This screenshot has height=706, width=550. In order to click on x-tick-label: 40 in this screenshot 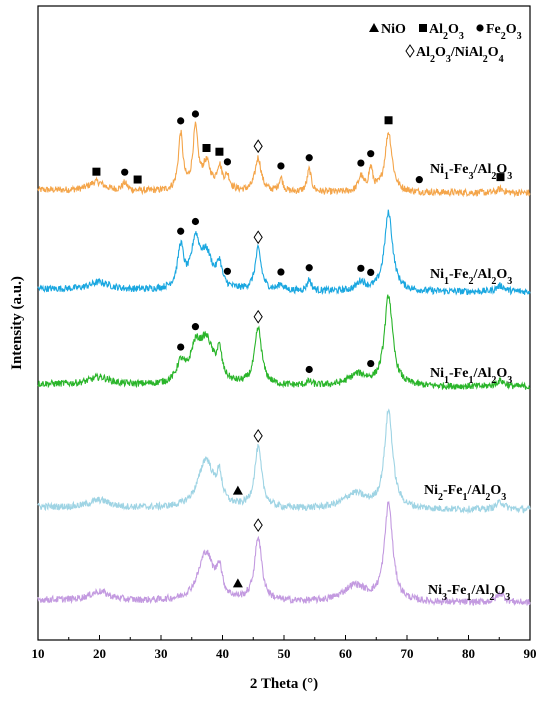, I will do `click(222, 653)`.